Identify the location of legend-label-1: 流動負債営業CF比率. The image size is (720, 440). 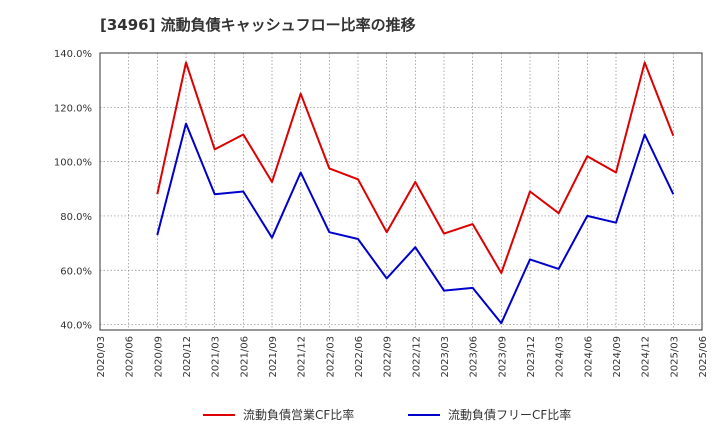
(298, 414).